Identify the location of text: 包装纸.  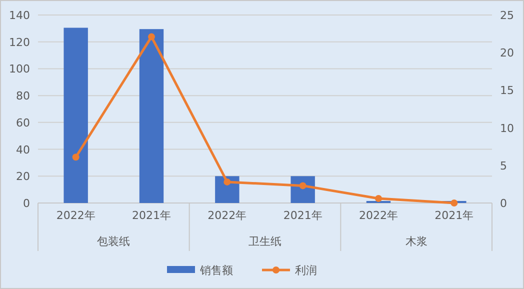
(113, 241).